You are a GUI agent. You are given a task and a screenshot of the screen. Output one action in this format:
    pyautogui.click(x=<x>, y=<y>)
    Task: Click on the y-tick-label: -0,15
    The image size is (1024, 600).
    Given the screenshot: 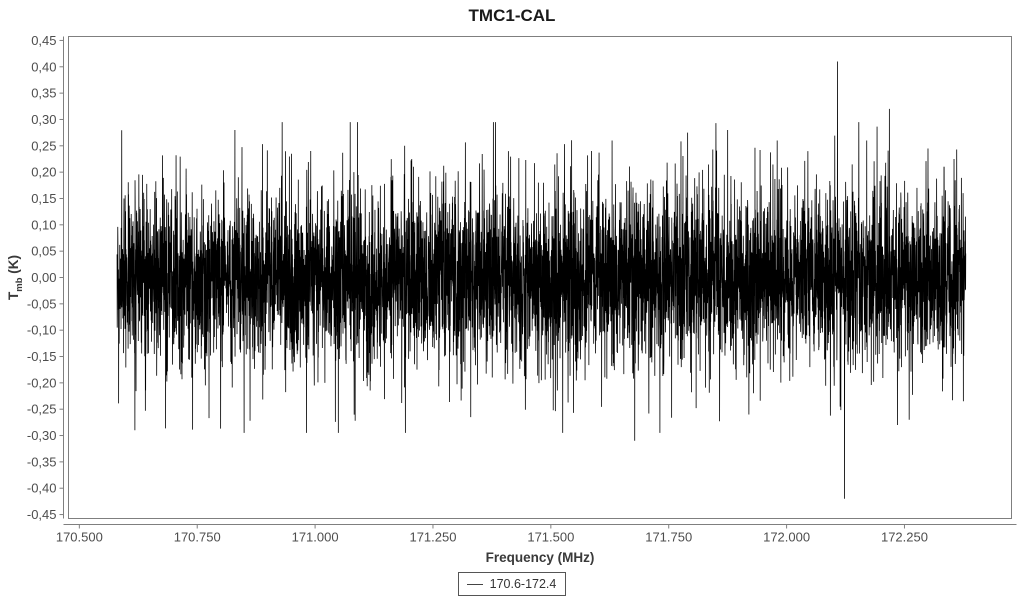 What is the action you would take?
    pyautogui.click(x=42, y=356)
    